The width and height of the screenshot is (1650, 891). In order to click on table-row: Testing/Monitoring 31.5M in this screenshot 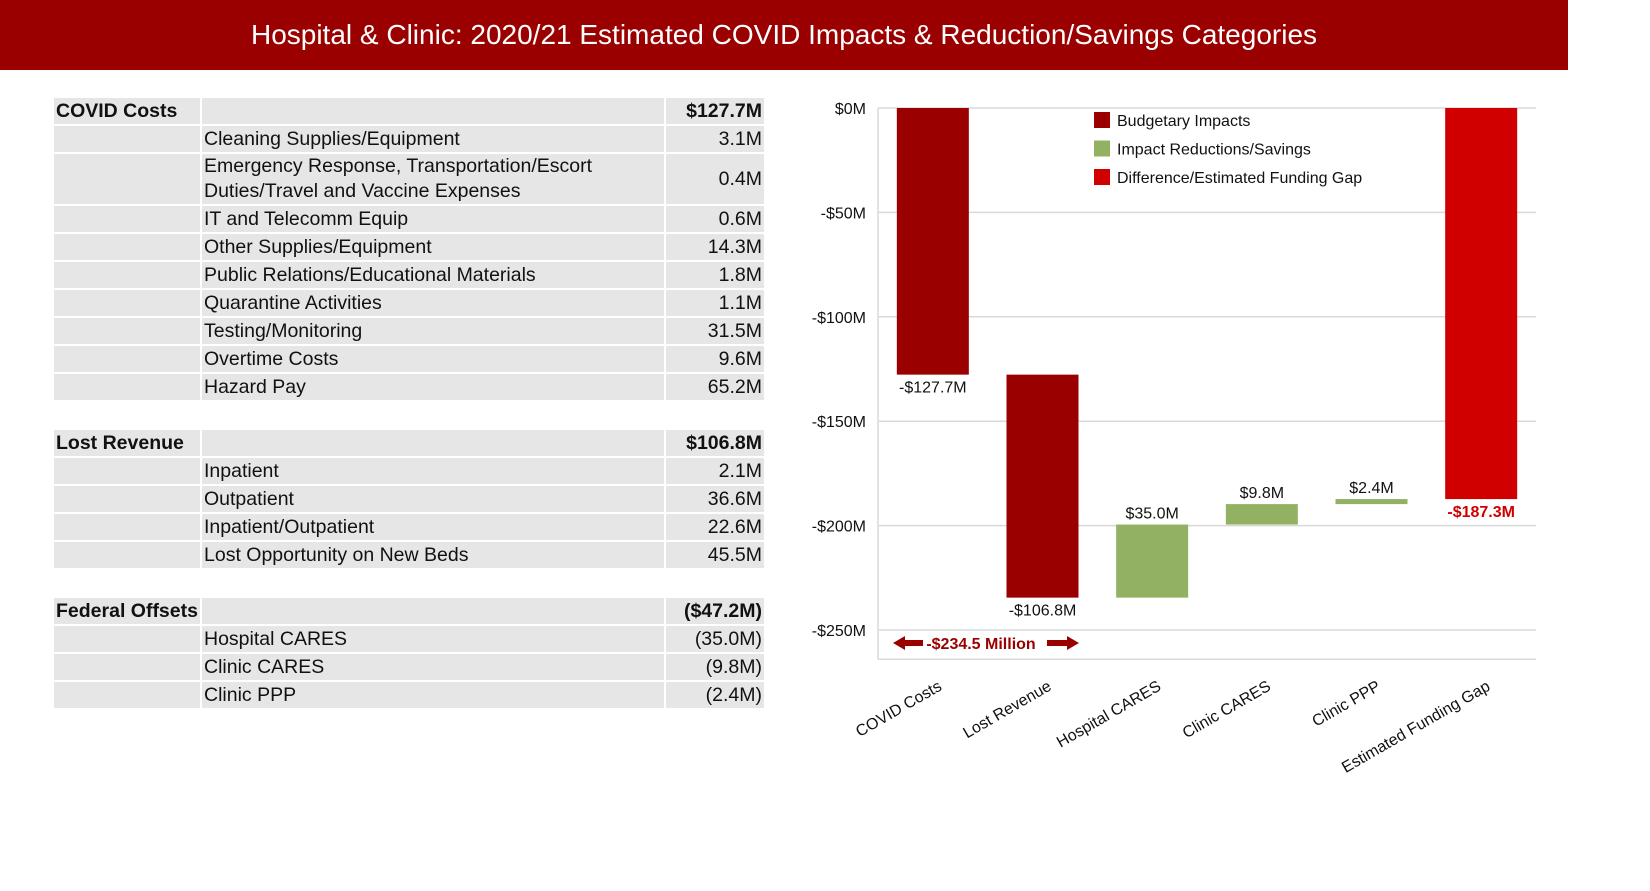, I will do `click(409, 331)`.